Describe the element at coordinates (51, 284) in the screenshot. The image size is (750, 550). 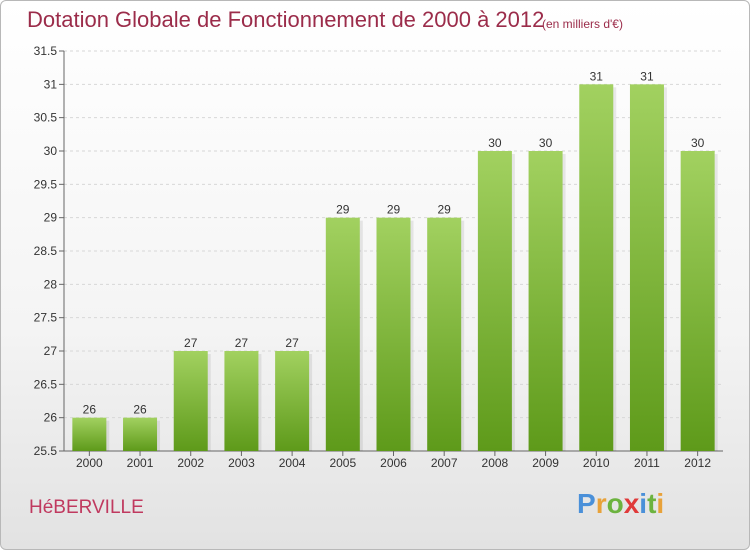
I see `y-tick-label: 28` at that location.